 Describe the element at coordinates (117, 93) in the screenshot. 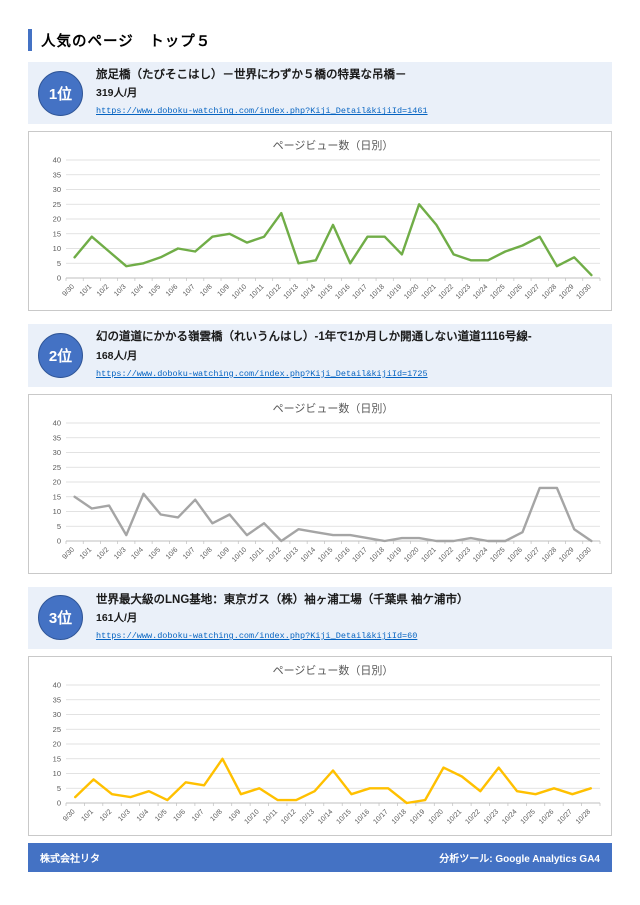

I see `monthly-views: 319人/月` at that location.